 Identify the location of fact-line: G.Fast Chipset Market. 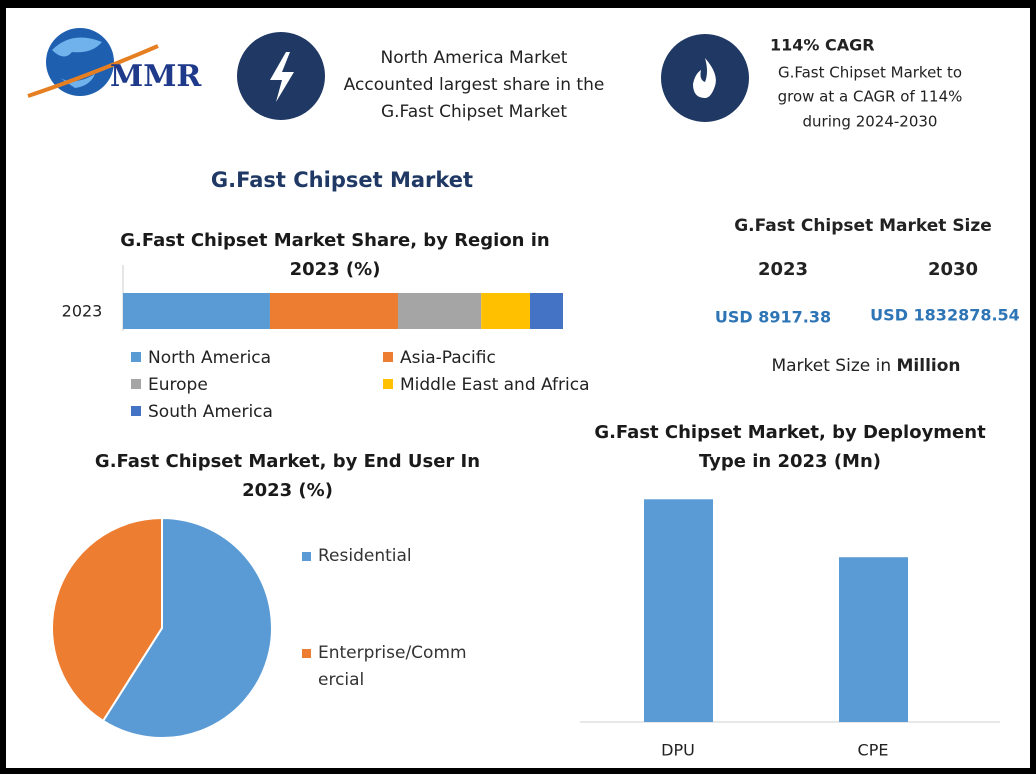
(474, 112).